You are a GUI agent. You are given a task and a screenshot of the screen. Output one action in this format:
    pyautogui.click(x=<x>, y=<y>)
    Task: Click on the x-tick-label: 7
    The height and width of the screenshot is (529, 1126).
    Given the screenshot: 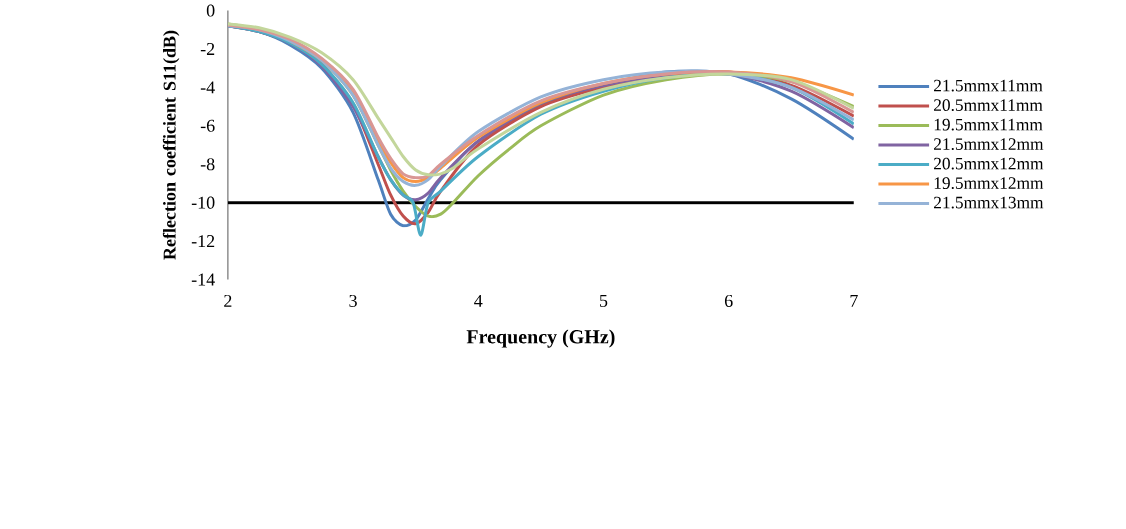 What is the action you would take?
    pyautogui.click(x=854, y=300)
    